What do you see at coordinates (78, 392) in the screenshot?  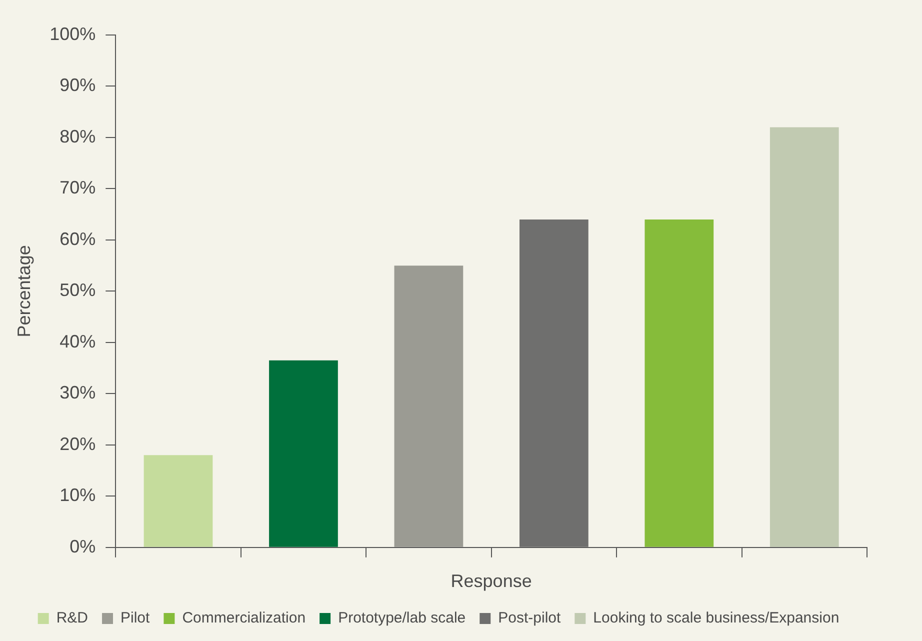 I see `y-tick-label: 30%` at bounding box center [78, 392].